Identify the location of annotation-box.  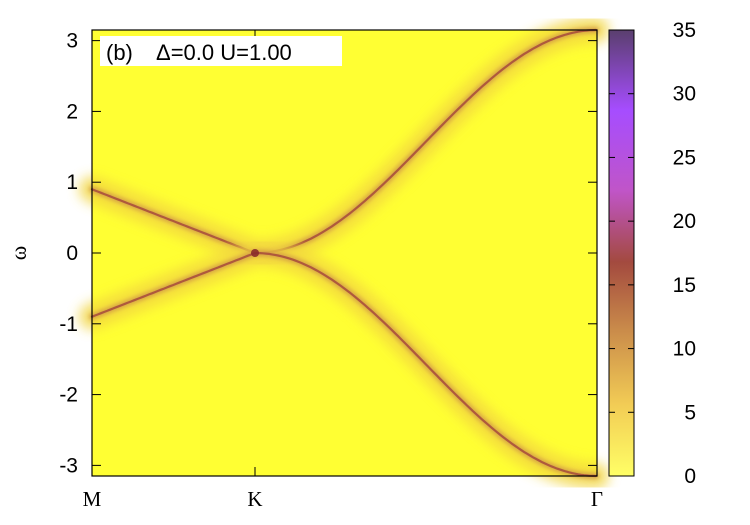
(221, 51).